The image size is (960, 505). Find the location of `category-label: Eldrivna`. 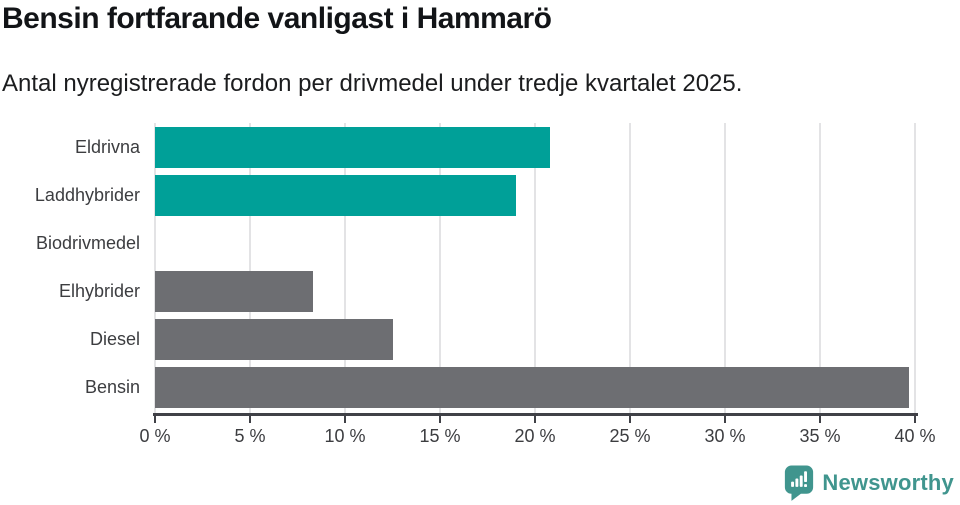

category-label: Eldrivna is located at coordinates (107, 146).